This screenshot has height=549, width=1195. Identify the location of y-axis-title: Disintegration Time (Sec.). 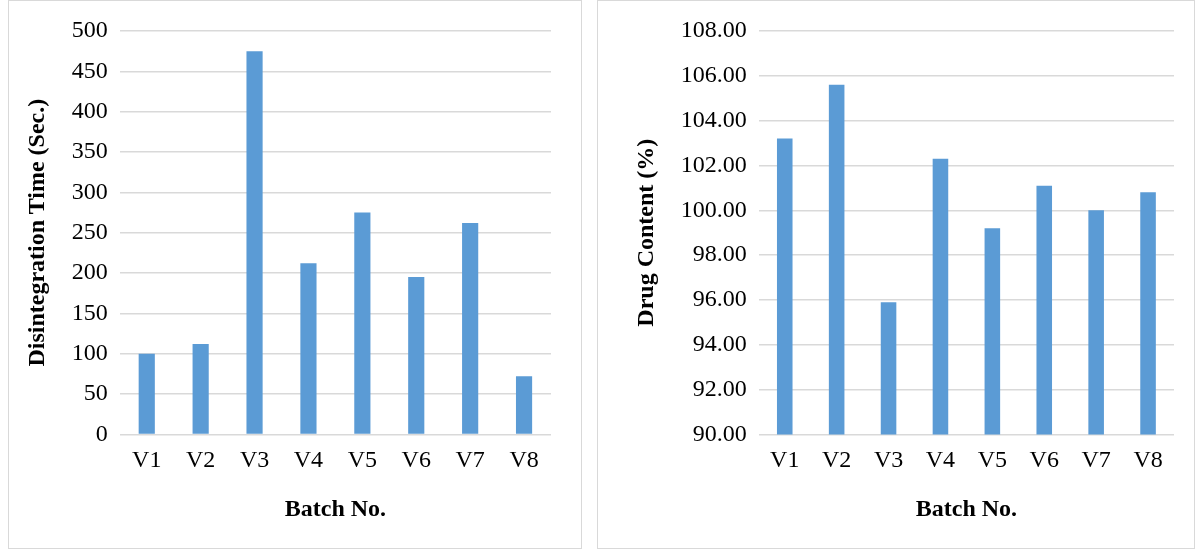
(35, 232).